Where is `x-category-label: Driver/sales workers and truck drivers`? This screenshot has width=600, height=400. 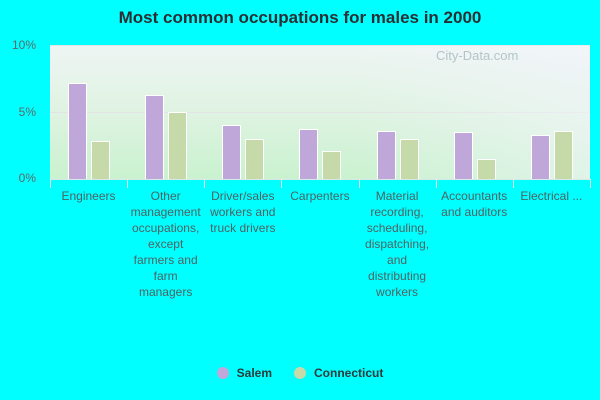 x-category-label: Driver/sales workers and truck drivers is located at coordinates (243, 212).